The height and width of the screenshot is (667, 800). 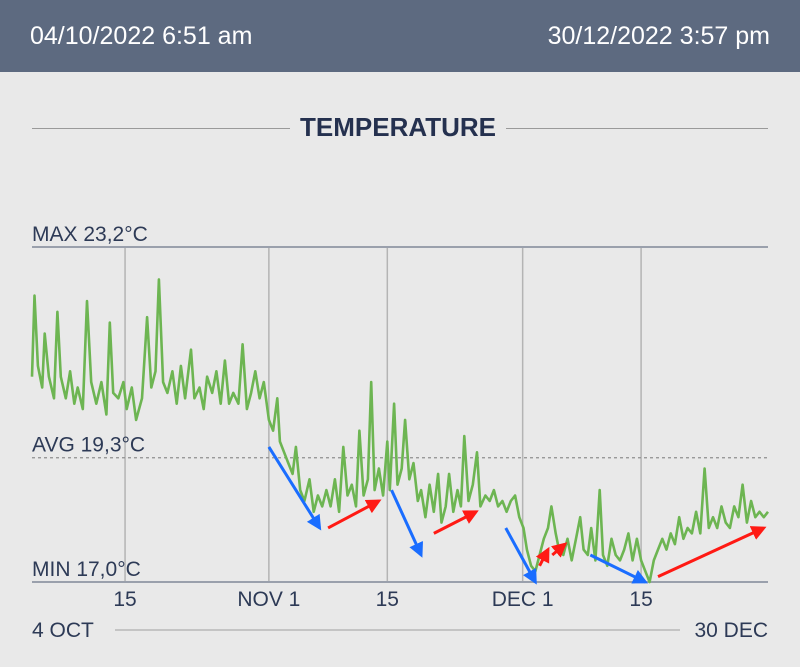 I want to click on x-tick-label-2: 15, so click(x=387, y=599).